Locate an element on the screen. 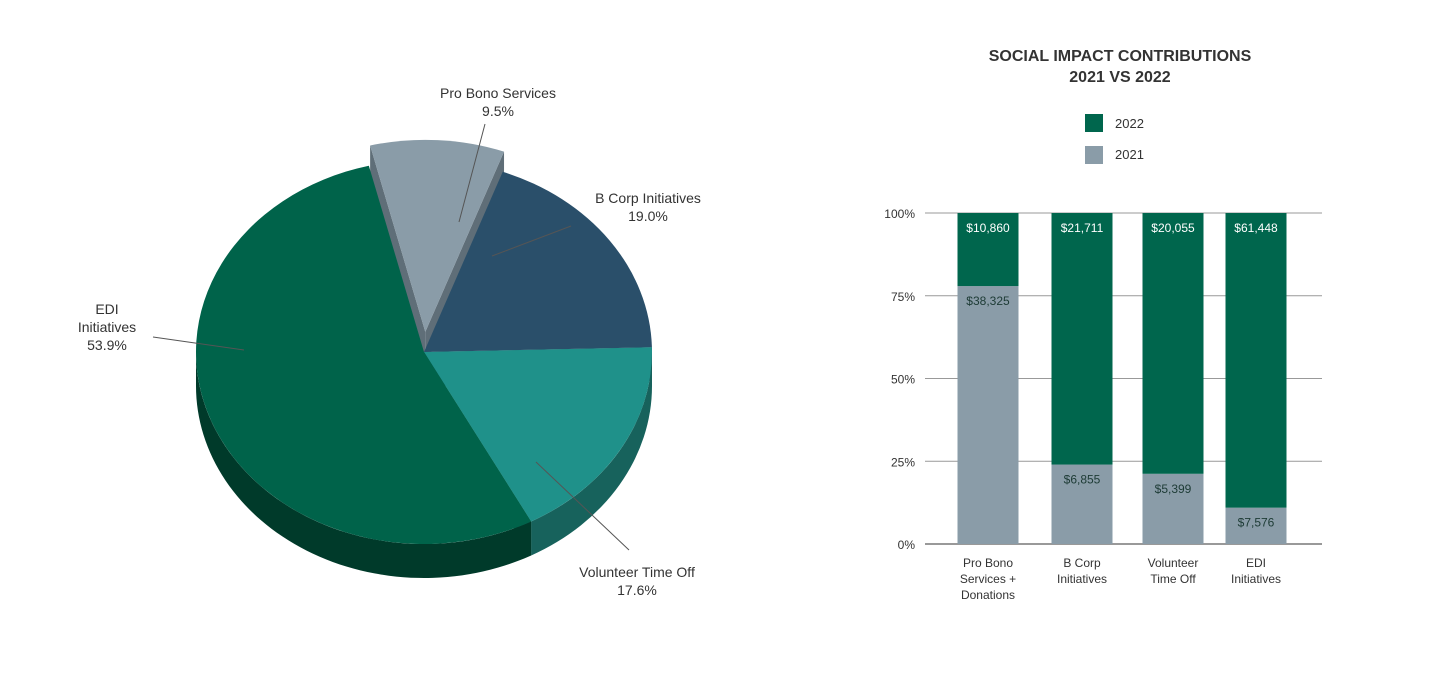 This screenshot has height=674, width=1440. bar-y-tick-labels: 0% 25% 50% 75% 100% is located at coordinates (899, 379).